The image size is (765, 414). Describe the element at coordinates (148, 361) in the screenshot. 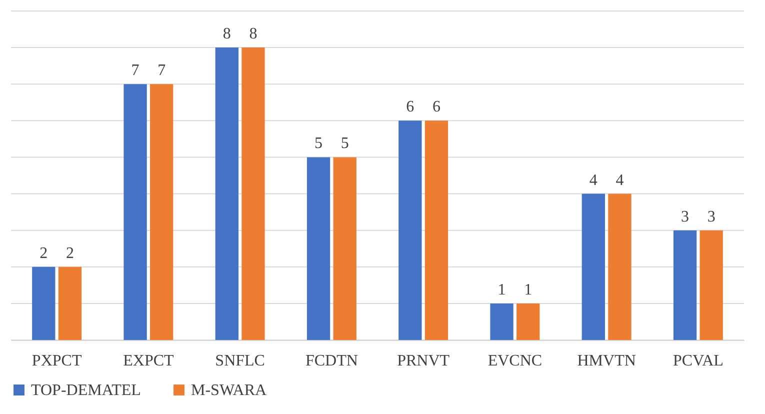

I see `x-tick-label: EXPCT` at that location.